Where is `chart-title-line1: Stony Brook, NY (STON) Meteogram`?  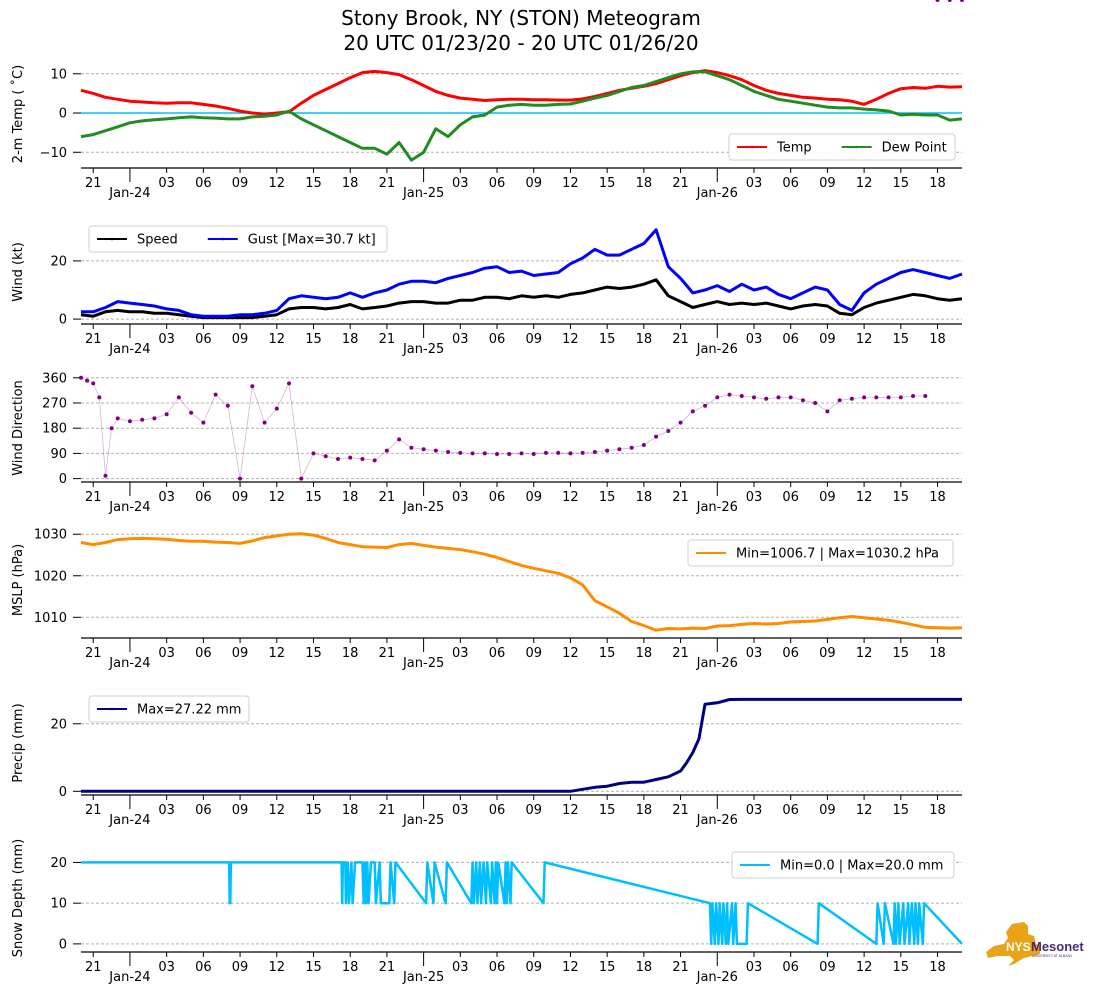 chart-title-line1: Stony Brook, NY (STON) Meteogram is located at coordinates (521, 18).